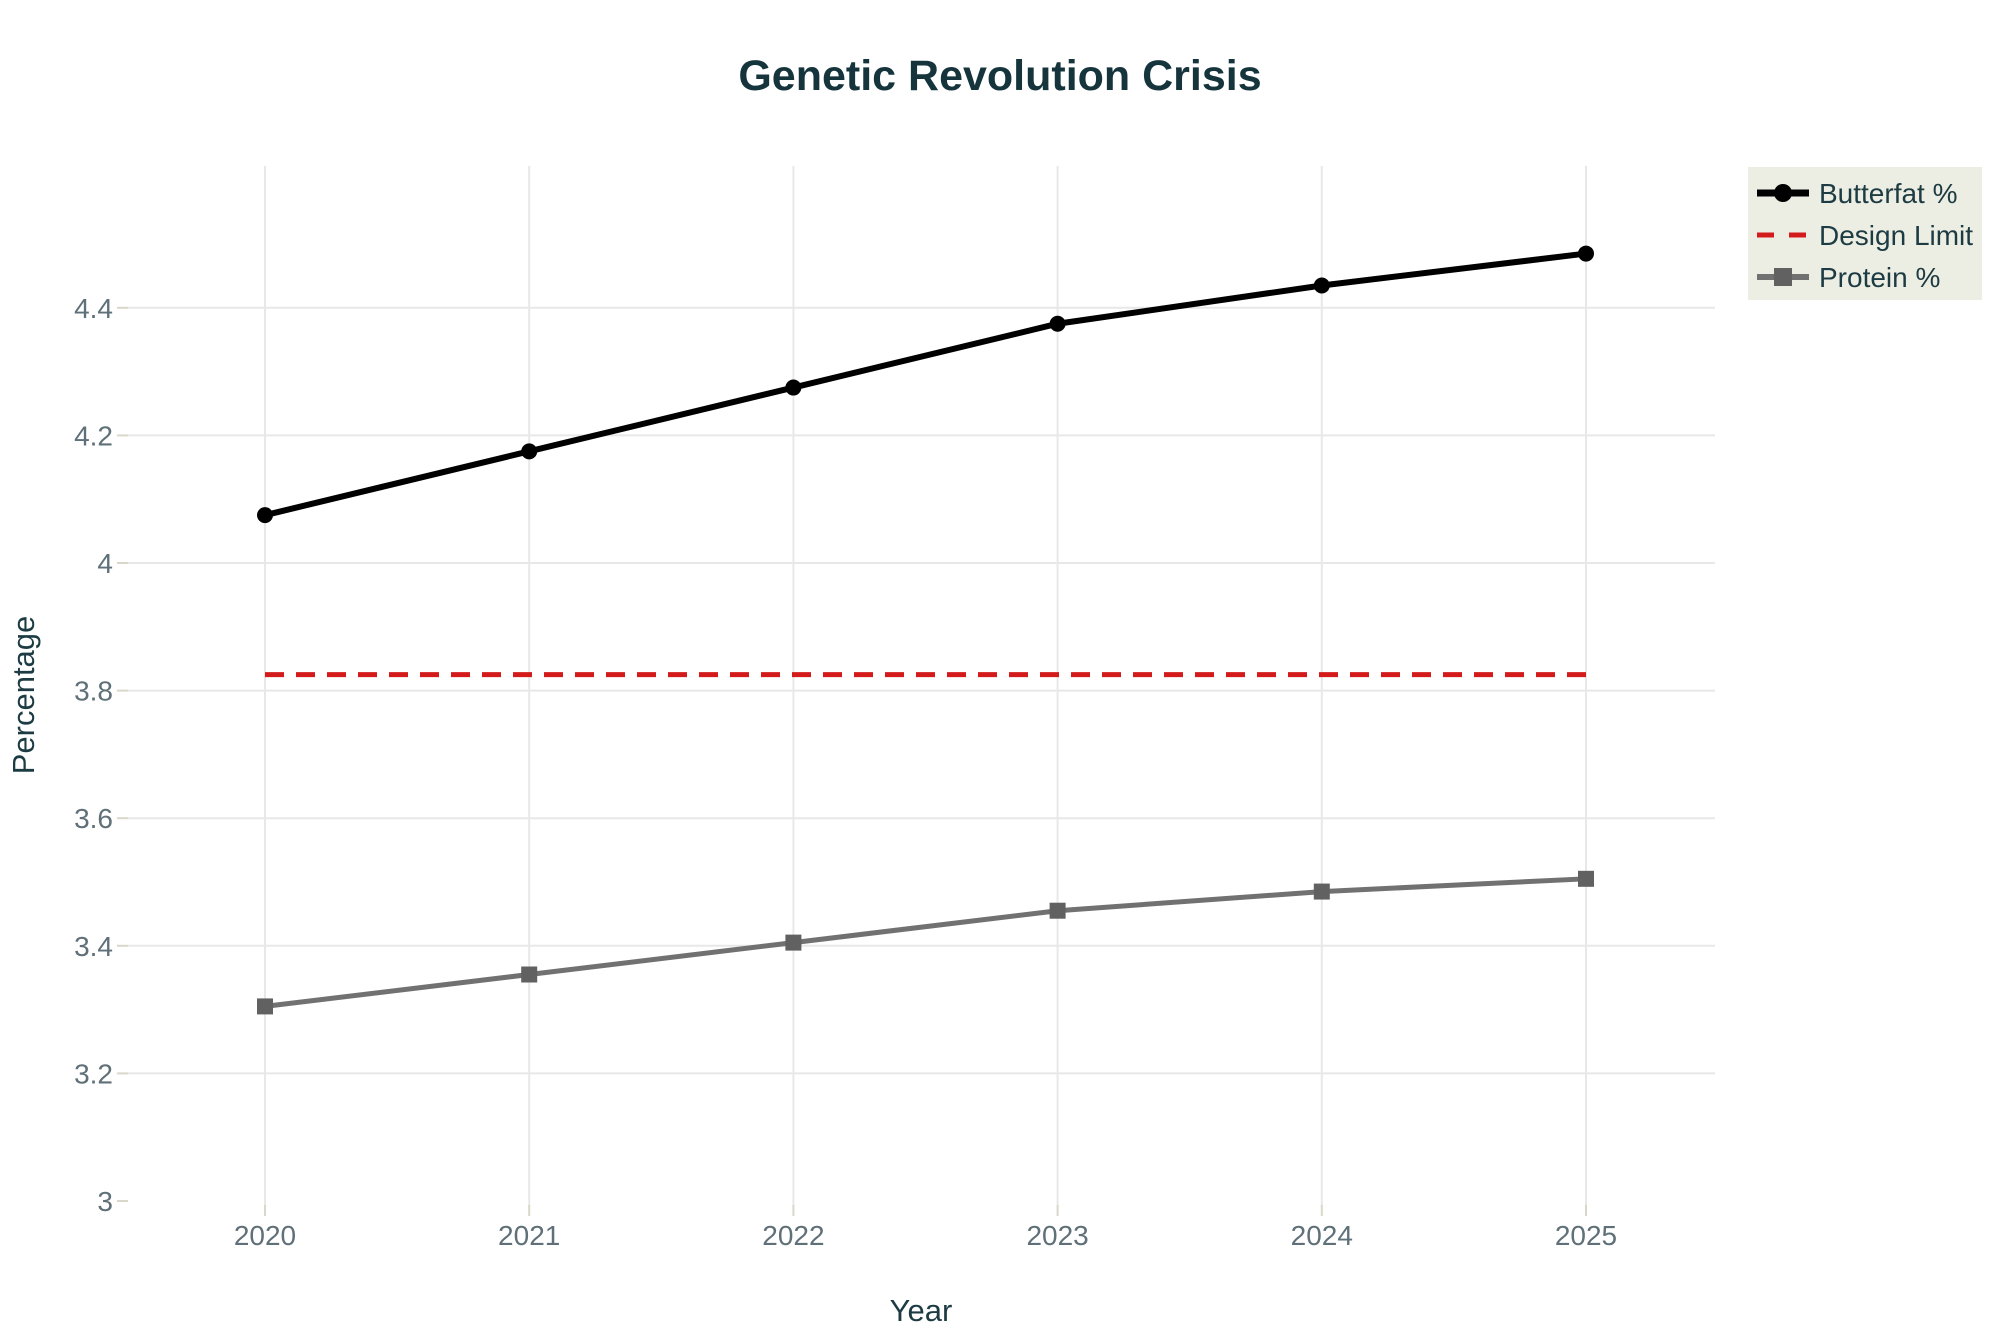 The height and width of the screenshot is (1333, 2000). Describe the element at coordinates (1057, 1235) in the screenshot. I see `x-tick-label: 2023` at that location.